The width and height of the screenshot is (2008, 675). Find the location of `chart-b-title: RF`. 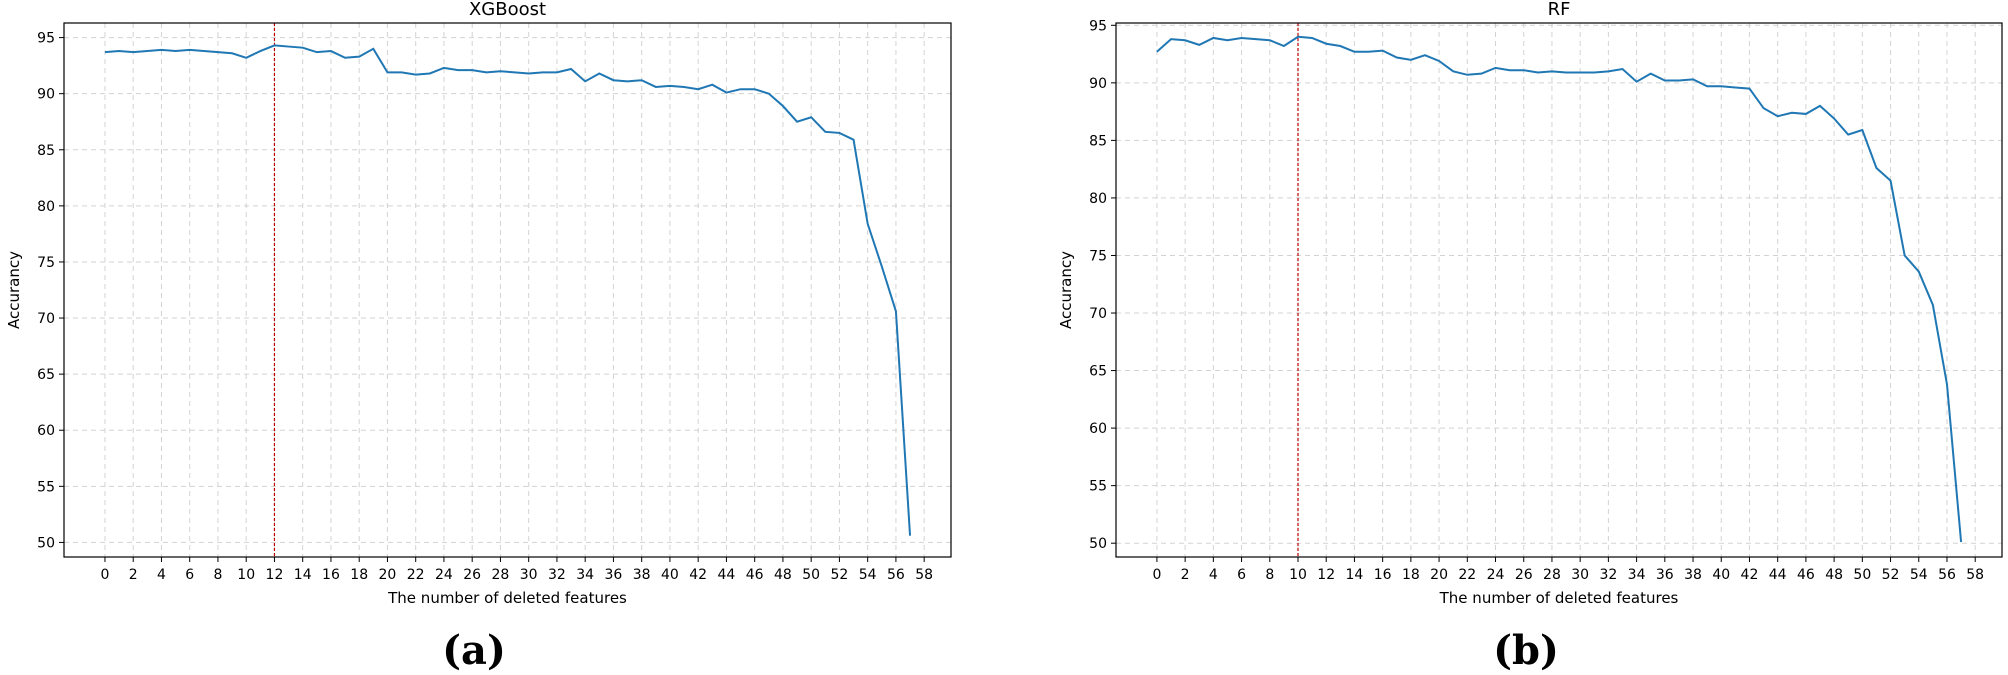

chart-b-title: RF is located at coordinates (1559, 10).